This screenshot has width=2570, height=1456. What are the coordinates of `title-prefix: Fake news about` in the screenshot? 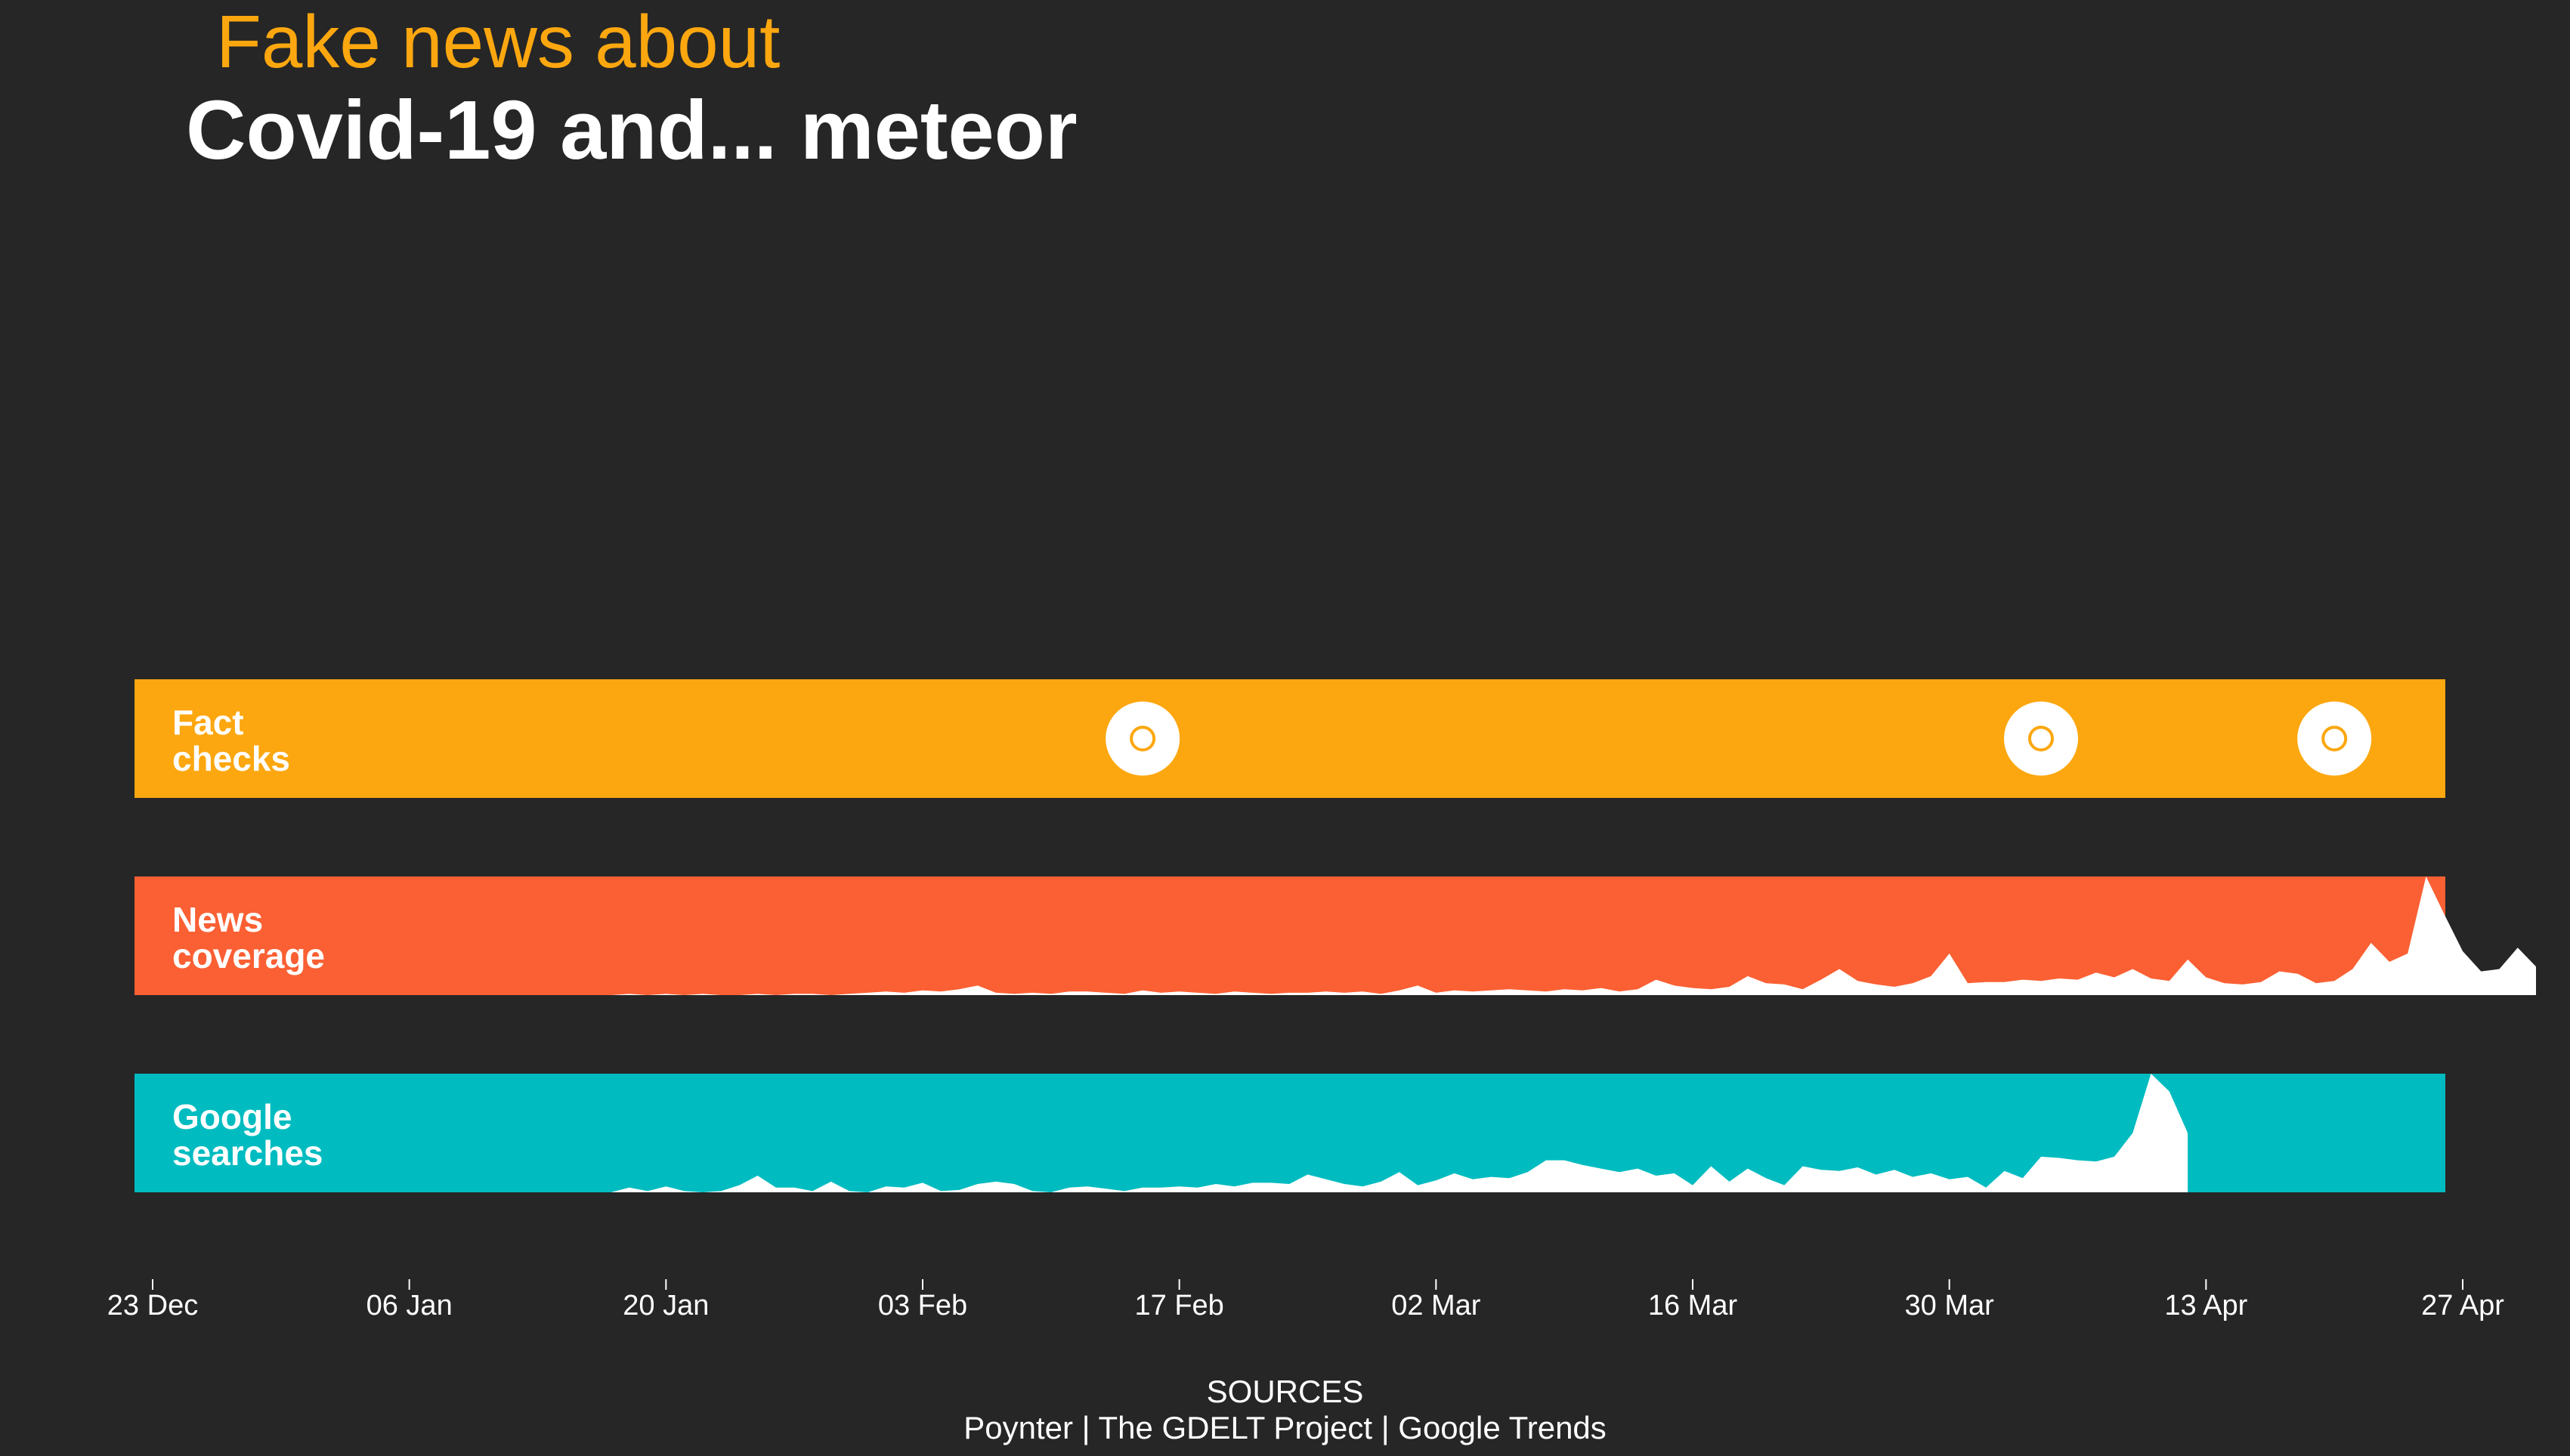 It's located at (498, 41).